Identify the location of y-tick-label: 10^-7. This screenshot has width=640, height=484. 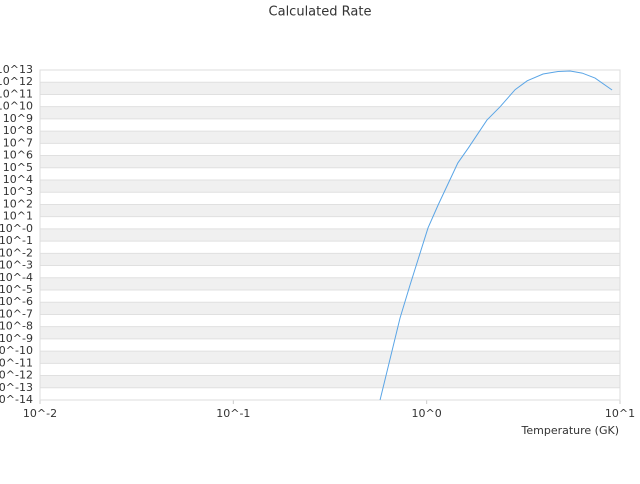
(16, 313).